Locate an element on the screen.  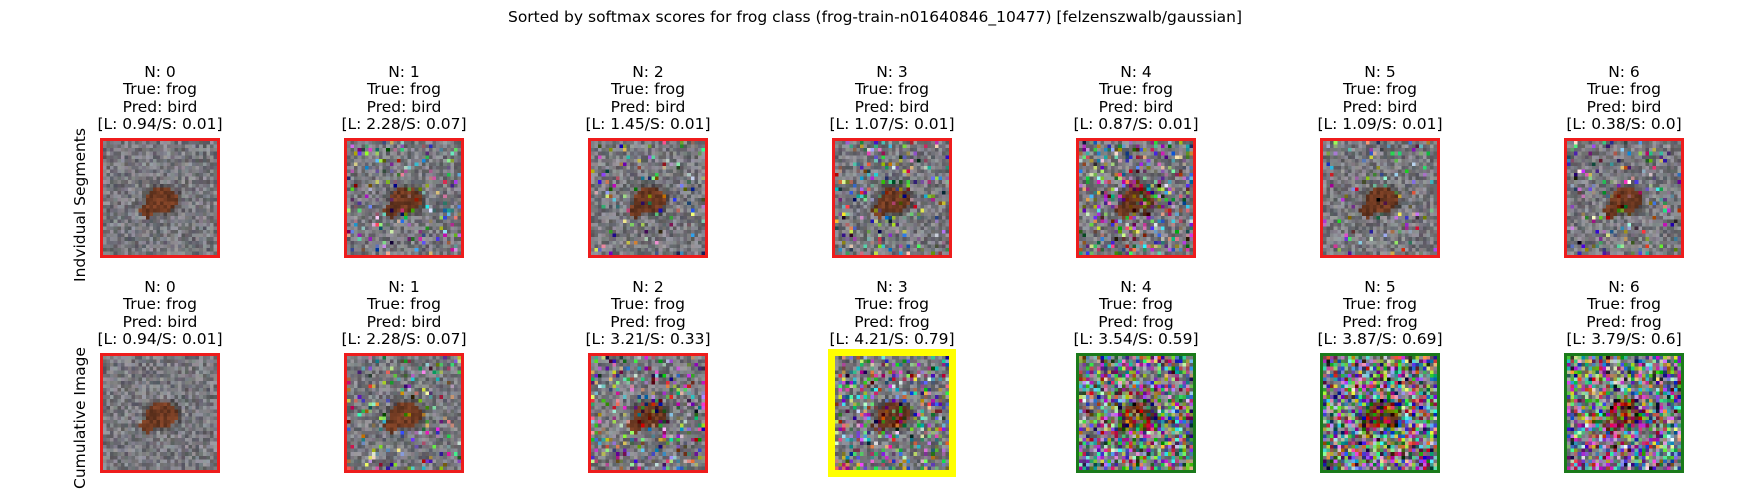
image-thumbnail-yellow-border is located at coordinates (892, 413).